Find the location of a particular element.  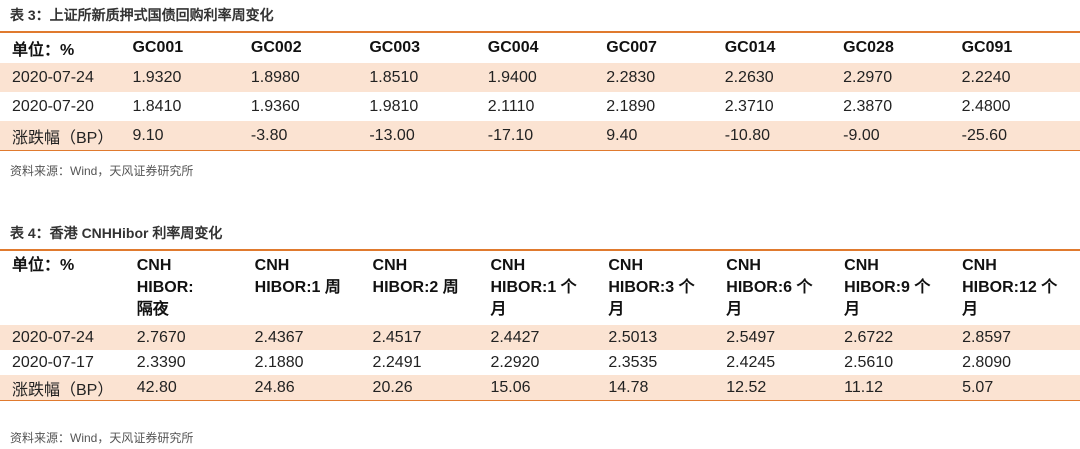

table-cell: 2.4367 is located at coordinates (279, 337).